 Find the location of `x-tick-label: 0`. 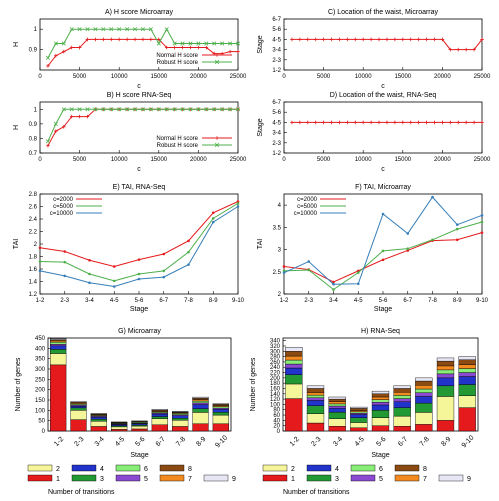

x-tick-label: 0 is located at coordinates (40, 77).